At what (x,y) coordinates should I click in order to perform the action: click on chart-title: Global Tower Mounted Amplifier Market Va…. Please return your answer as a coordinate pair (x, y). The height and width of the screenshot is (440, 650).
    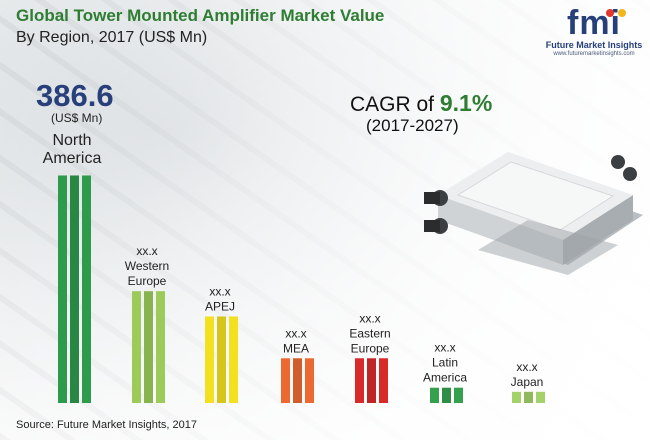
    Looking at the image, I should click on (200, 15).